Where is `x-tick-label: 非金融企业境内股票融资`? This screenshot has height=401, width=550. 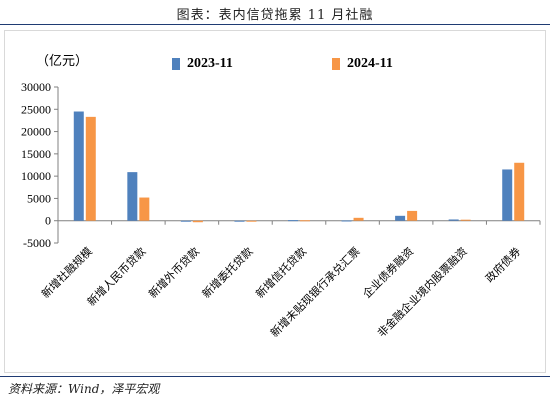 x-tick-label: 非金融企业境内股票融资 is located at coordinates (421, 291).